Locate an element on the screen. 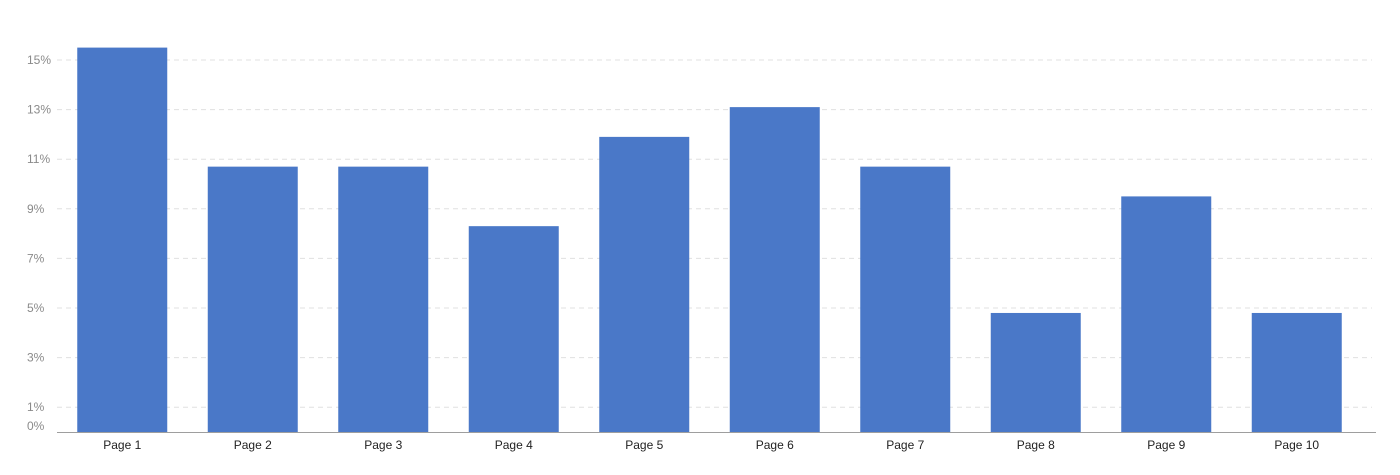 The height and width of the screenshot is (475, 1400). y-tick-label: 7% is located at coordinates (36, 258).